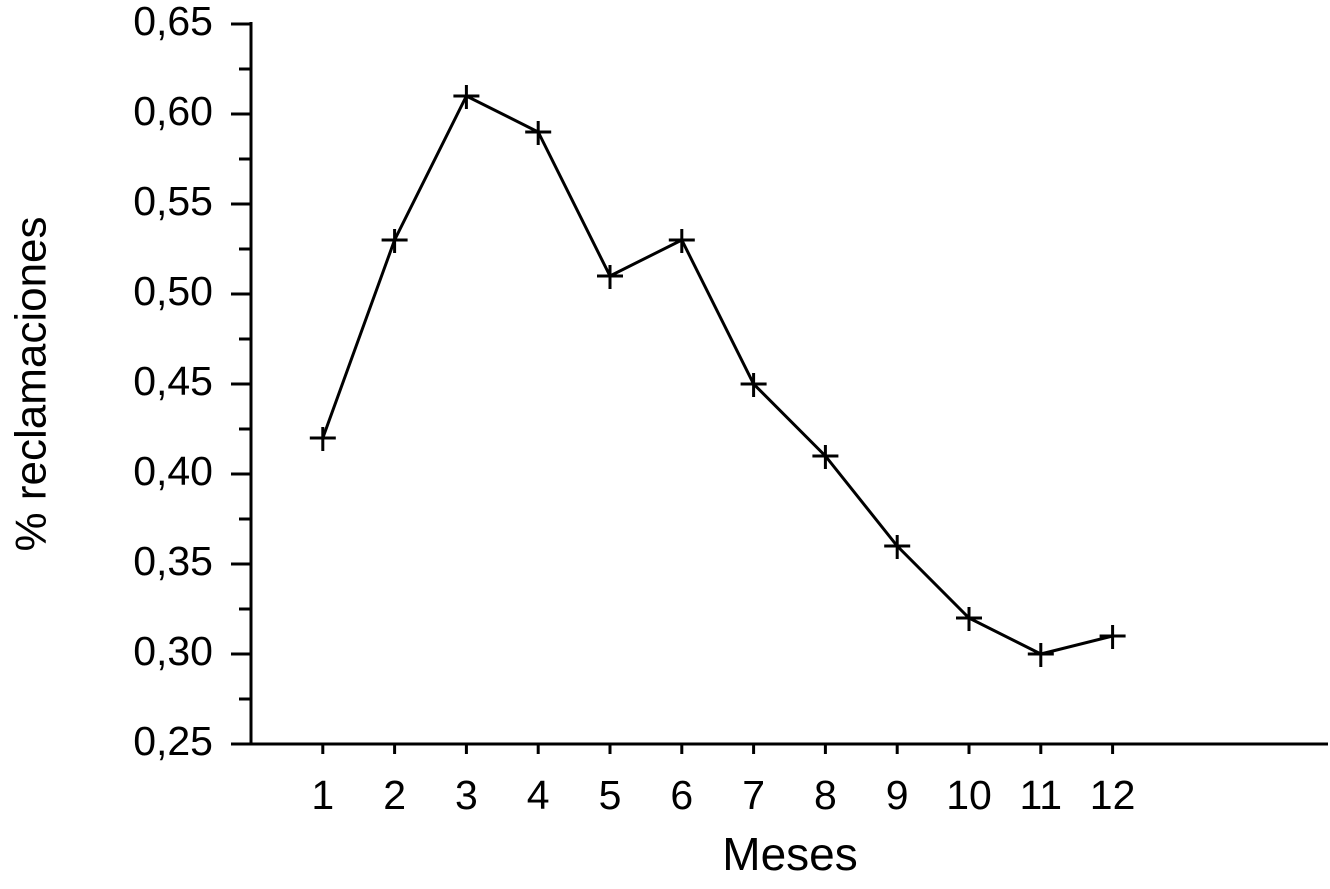 The width and height of the screenshot is (1330, 889). What do you see at coordinates (173, 111) in the screenshot?
I see `y-tick-label: 0,60` at bounding box center [173, 111].